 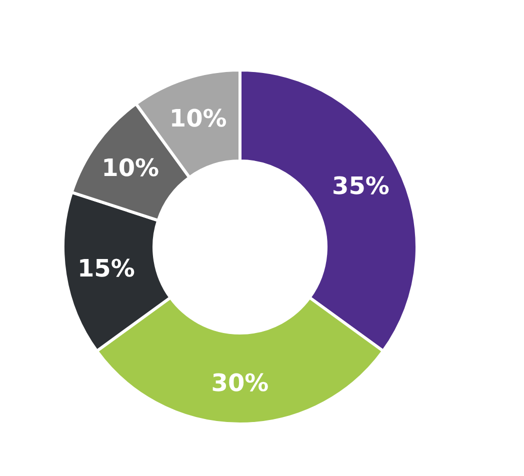 What do you see at coordinates (240, 382) in the screenshot?
I see `data-label: 30%` at bounding box center [240, 382].